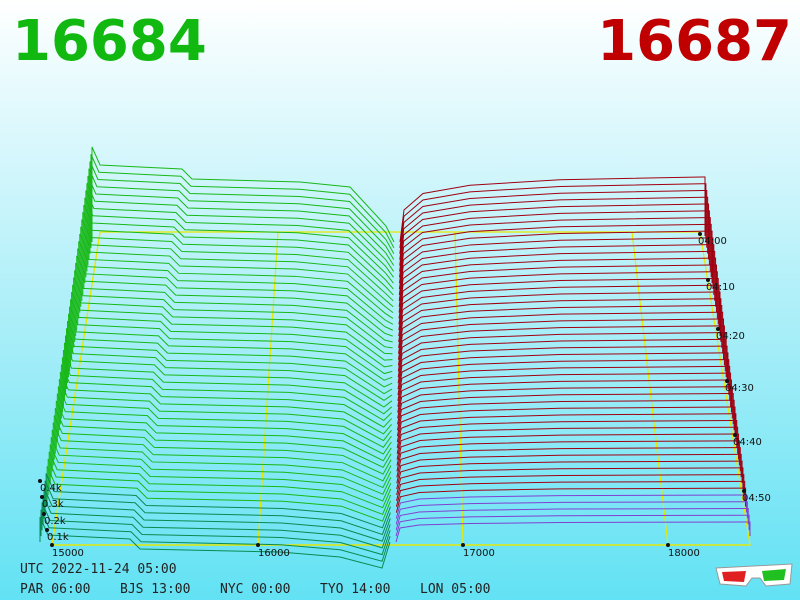  What do you see at coordinates (53, 504) in the screenshot?
I see `depth-label: 0.3k` at bounding box center [53, 504].